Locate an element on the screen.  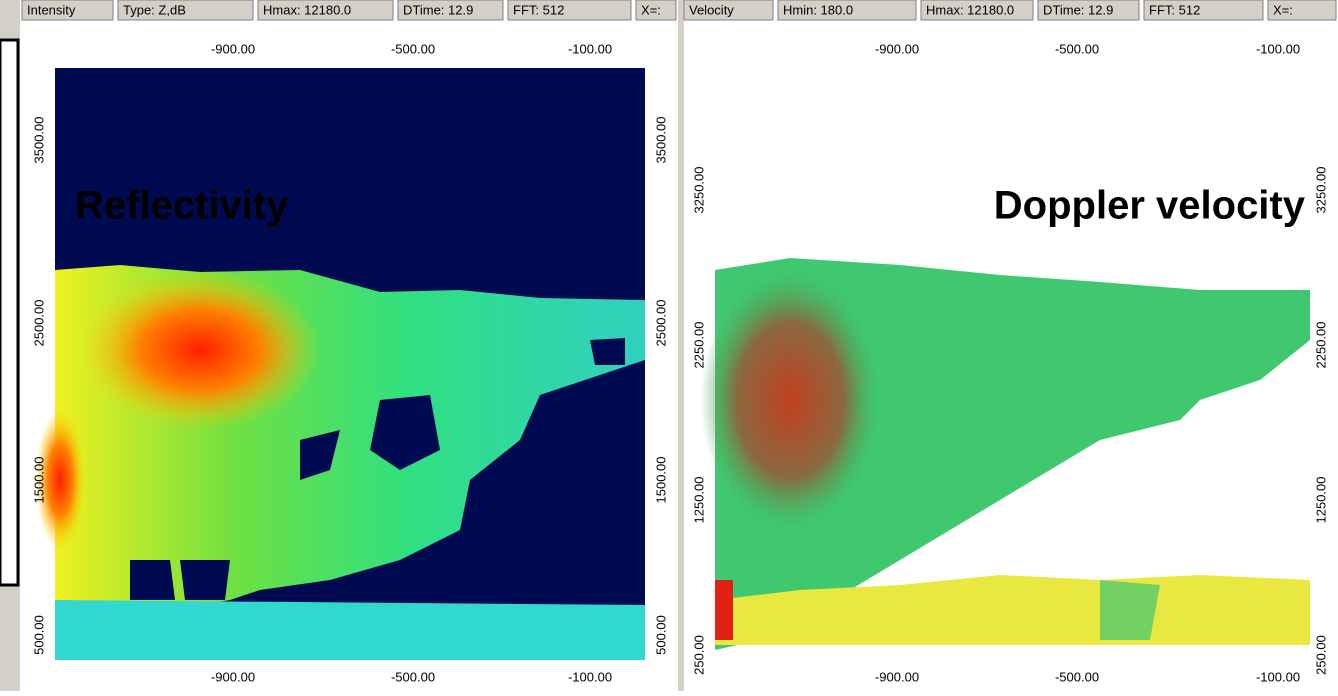
overlay-label: Doppler velocity is located at coordinates (1150, 206).